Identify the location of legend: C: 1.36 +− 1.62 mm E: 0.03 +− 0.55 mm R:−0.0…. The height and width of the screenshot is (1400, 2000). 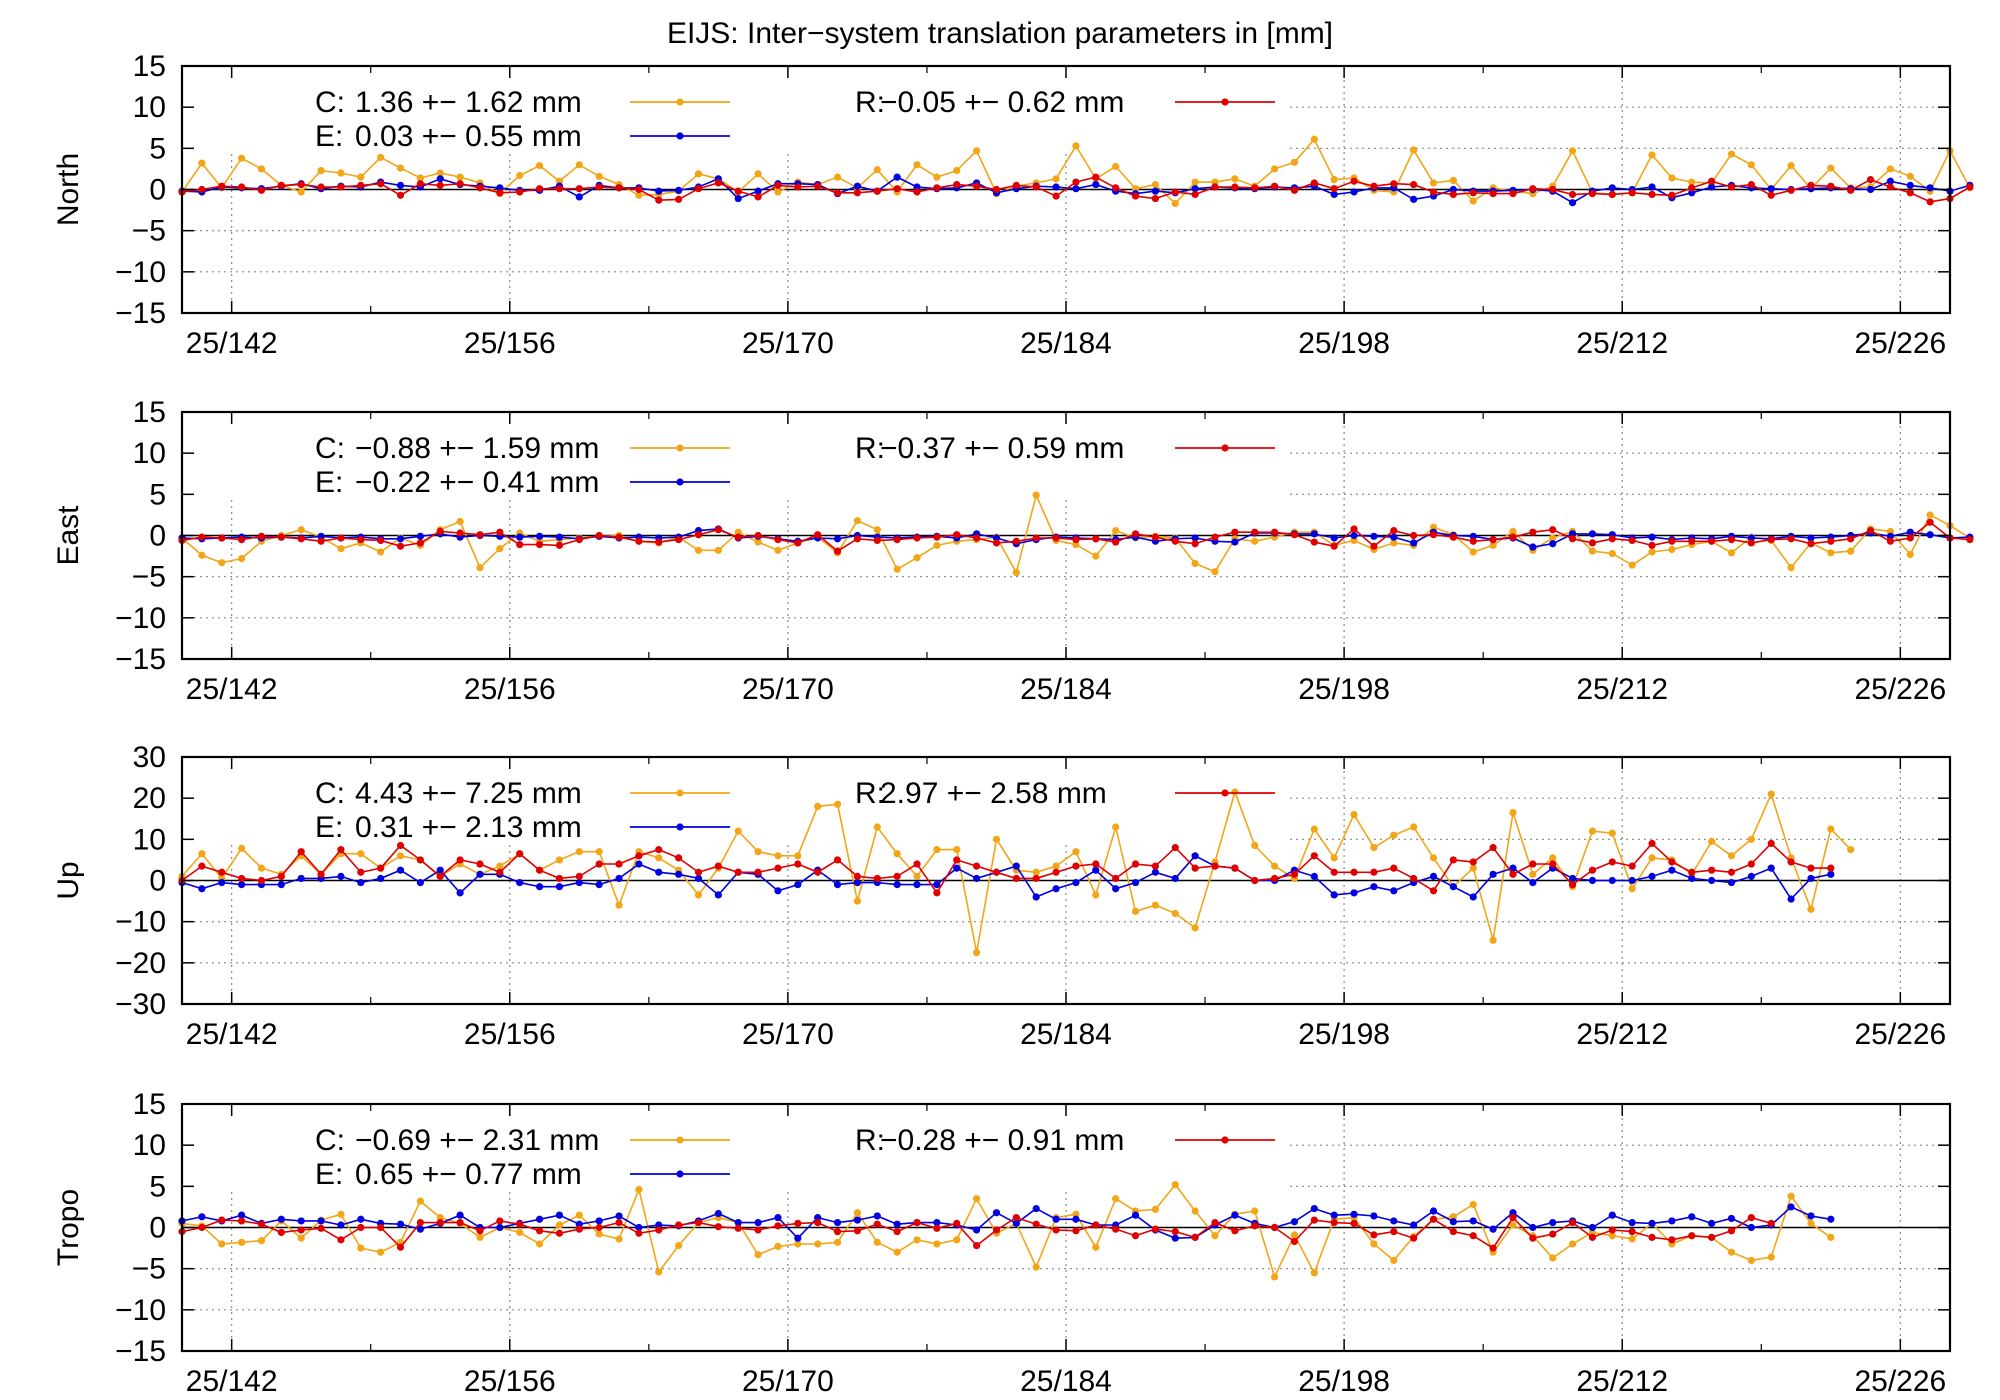
(795, 119).